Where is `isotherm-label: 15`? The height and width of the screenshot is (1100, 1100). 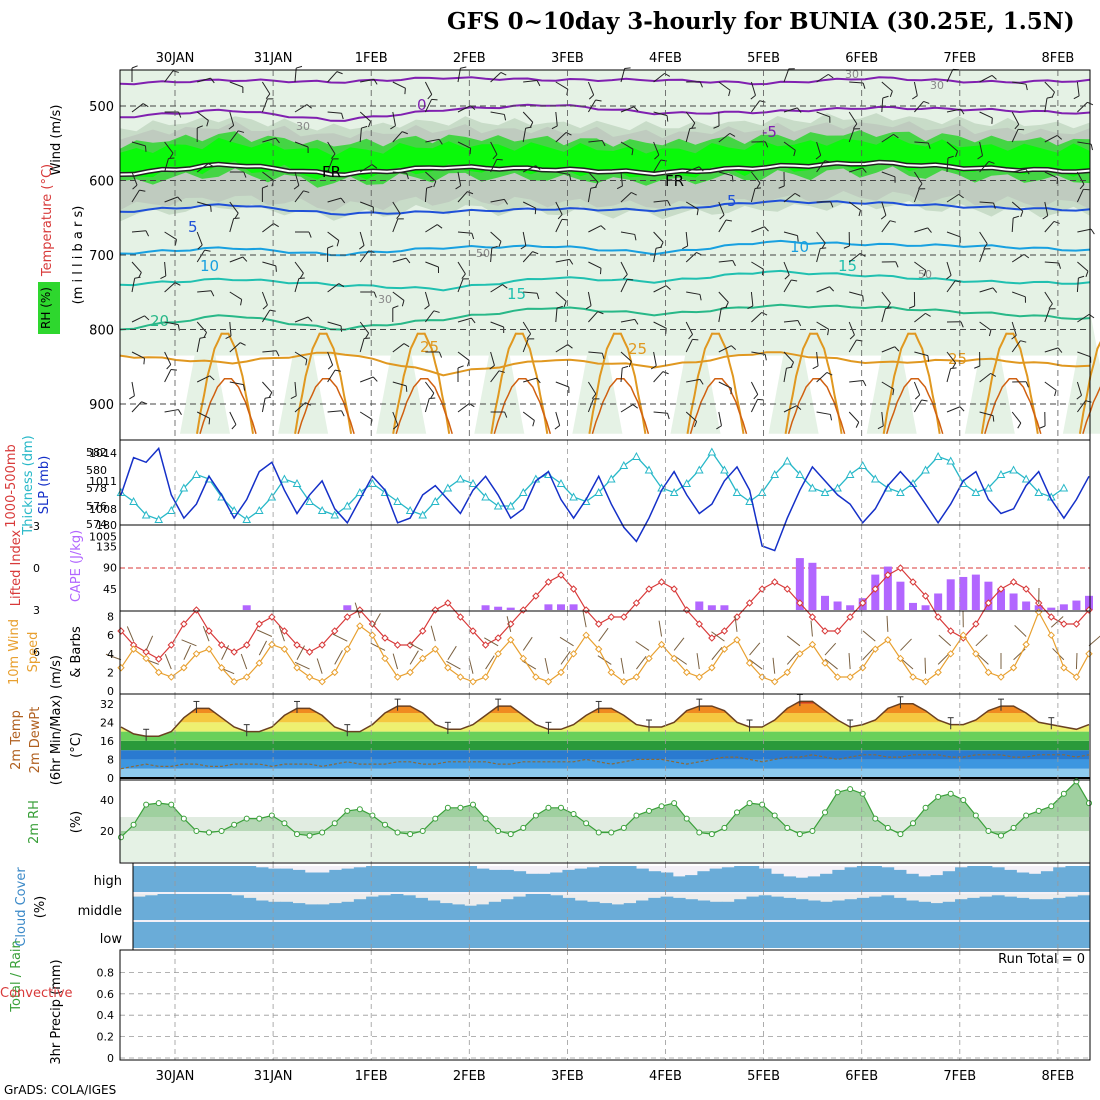
isotherm-label: 15 is located at coordinates (516, 294).